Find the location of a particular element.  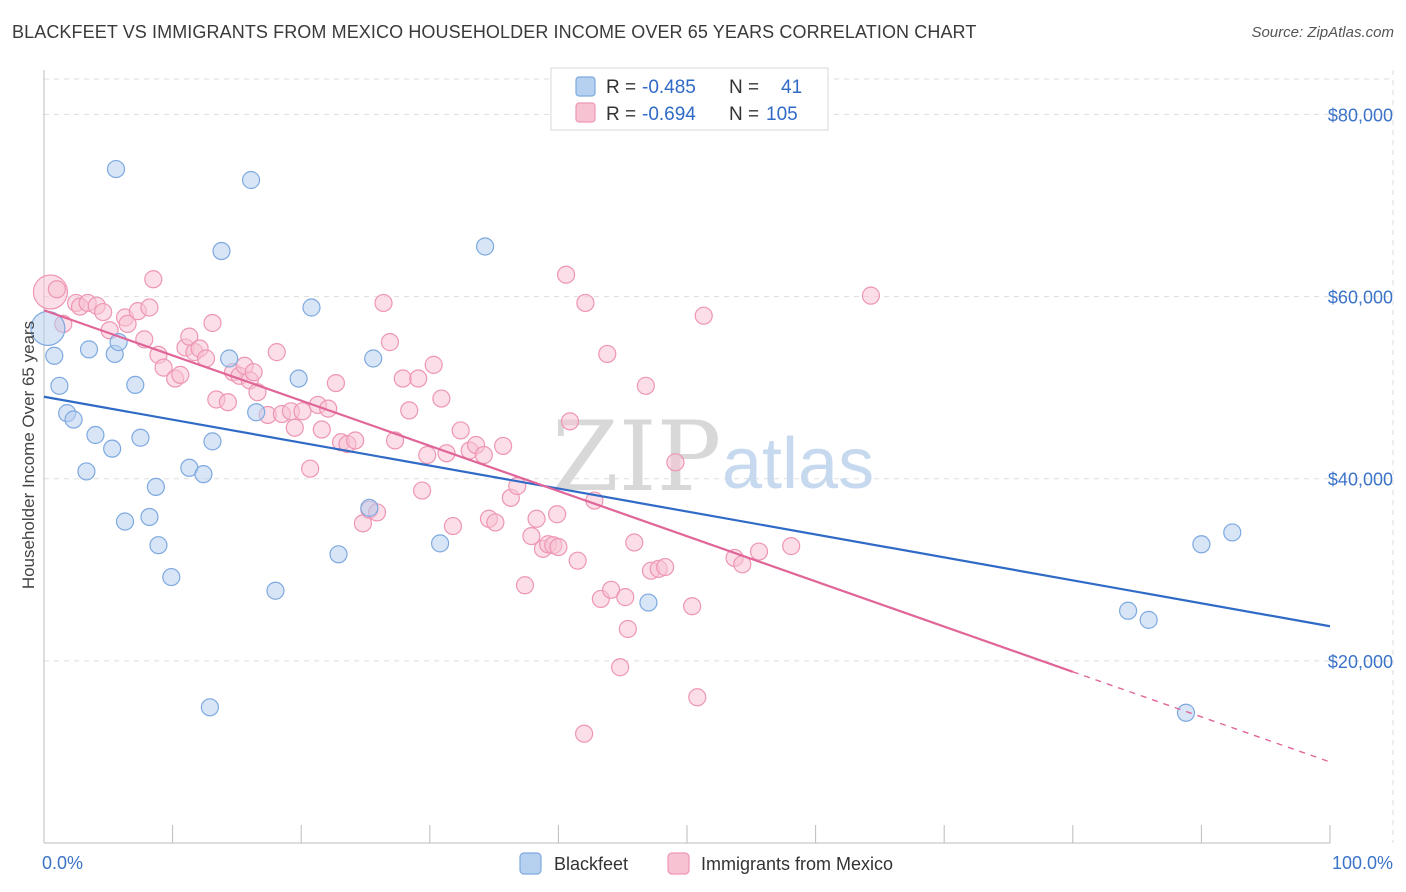

y-tick-labels: $20,000 $40,000 $60,000 $80,000 is located at coordinates (1360, 388).